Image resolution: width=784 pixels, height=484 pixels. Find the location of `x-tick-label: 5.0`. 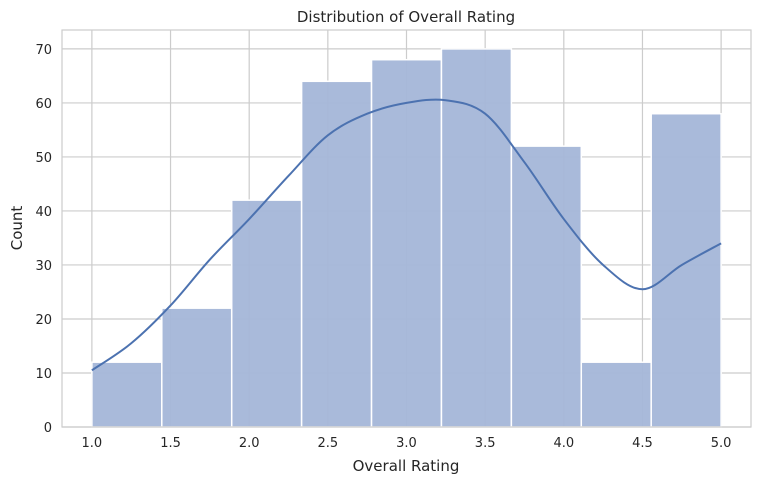

x-tick-label: 5.0 is located at coordinates (721, 443).